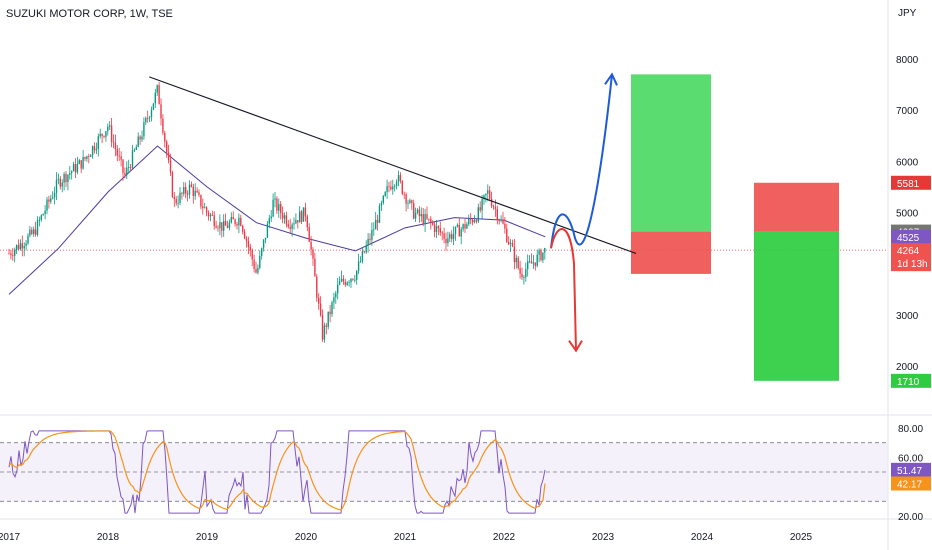 The image size is (932, 550). I want to click on bullish-projection-path, so click(581, 161).